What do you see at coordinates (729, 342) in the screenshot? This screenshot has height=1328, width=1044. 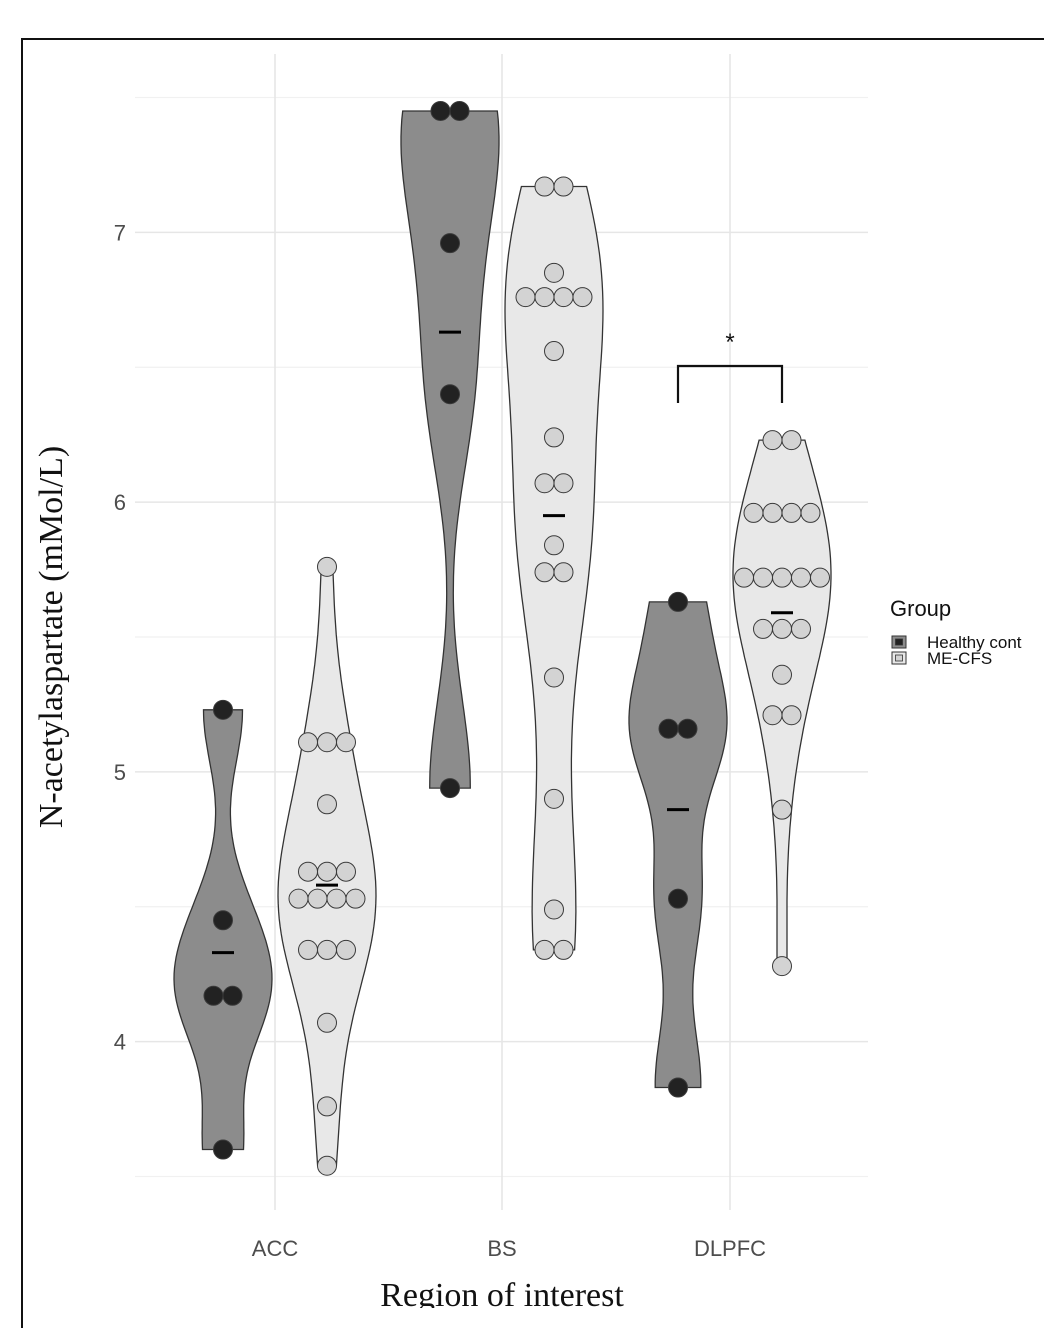 I see `significance-star: *` at bounding box center [729, 342].